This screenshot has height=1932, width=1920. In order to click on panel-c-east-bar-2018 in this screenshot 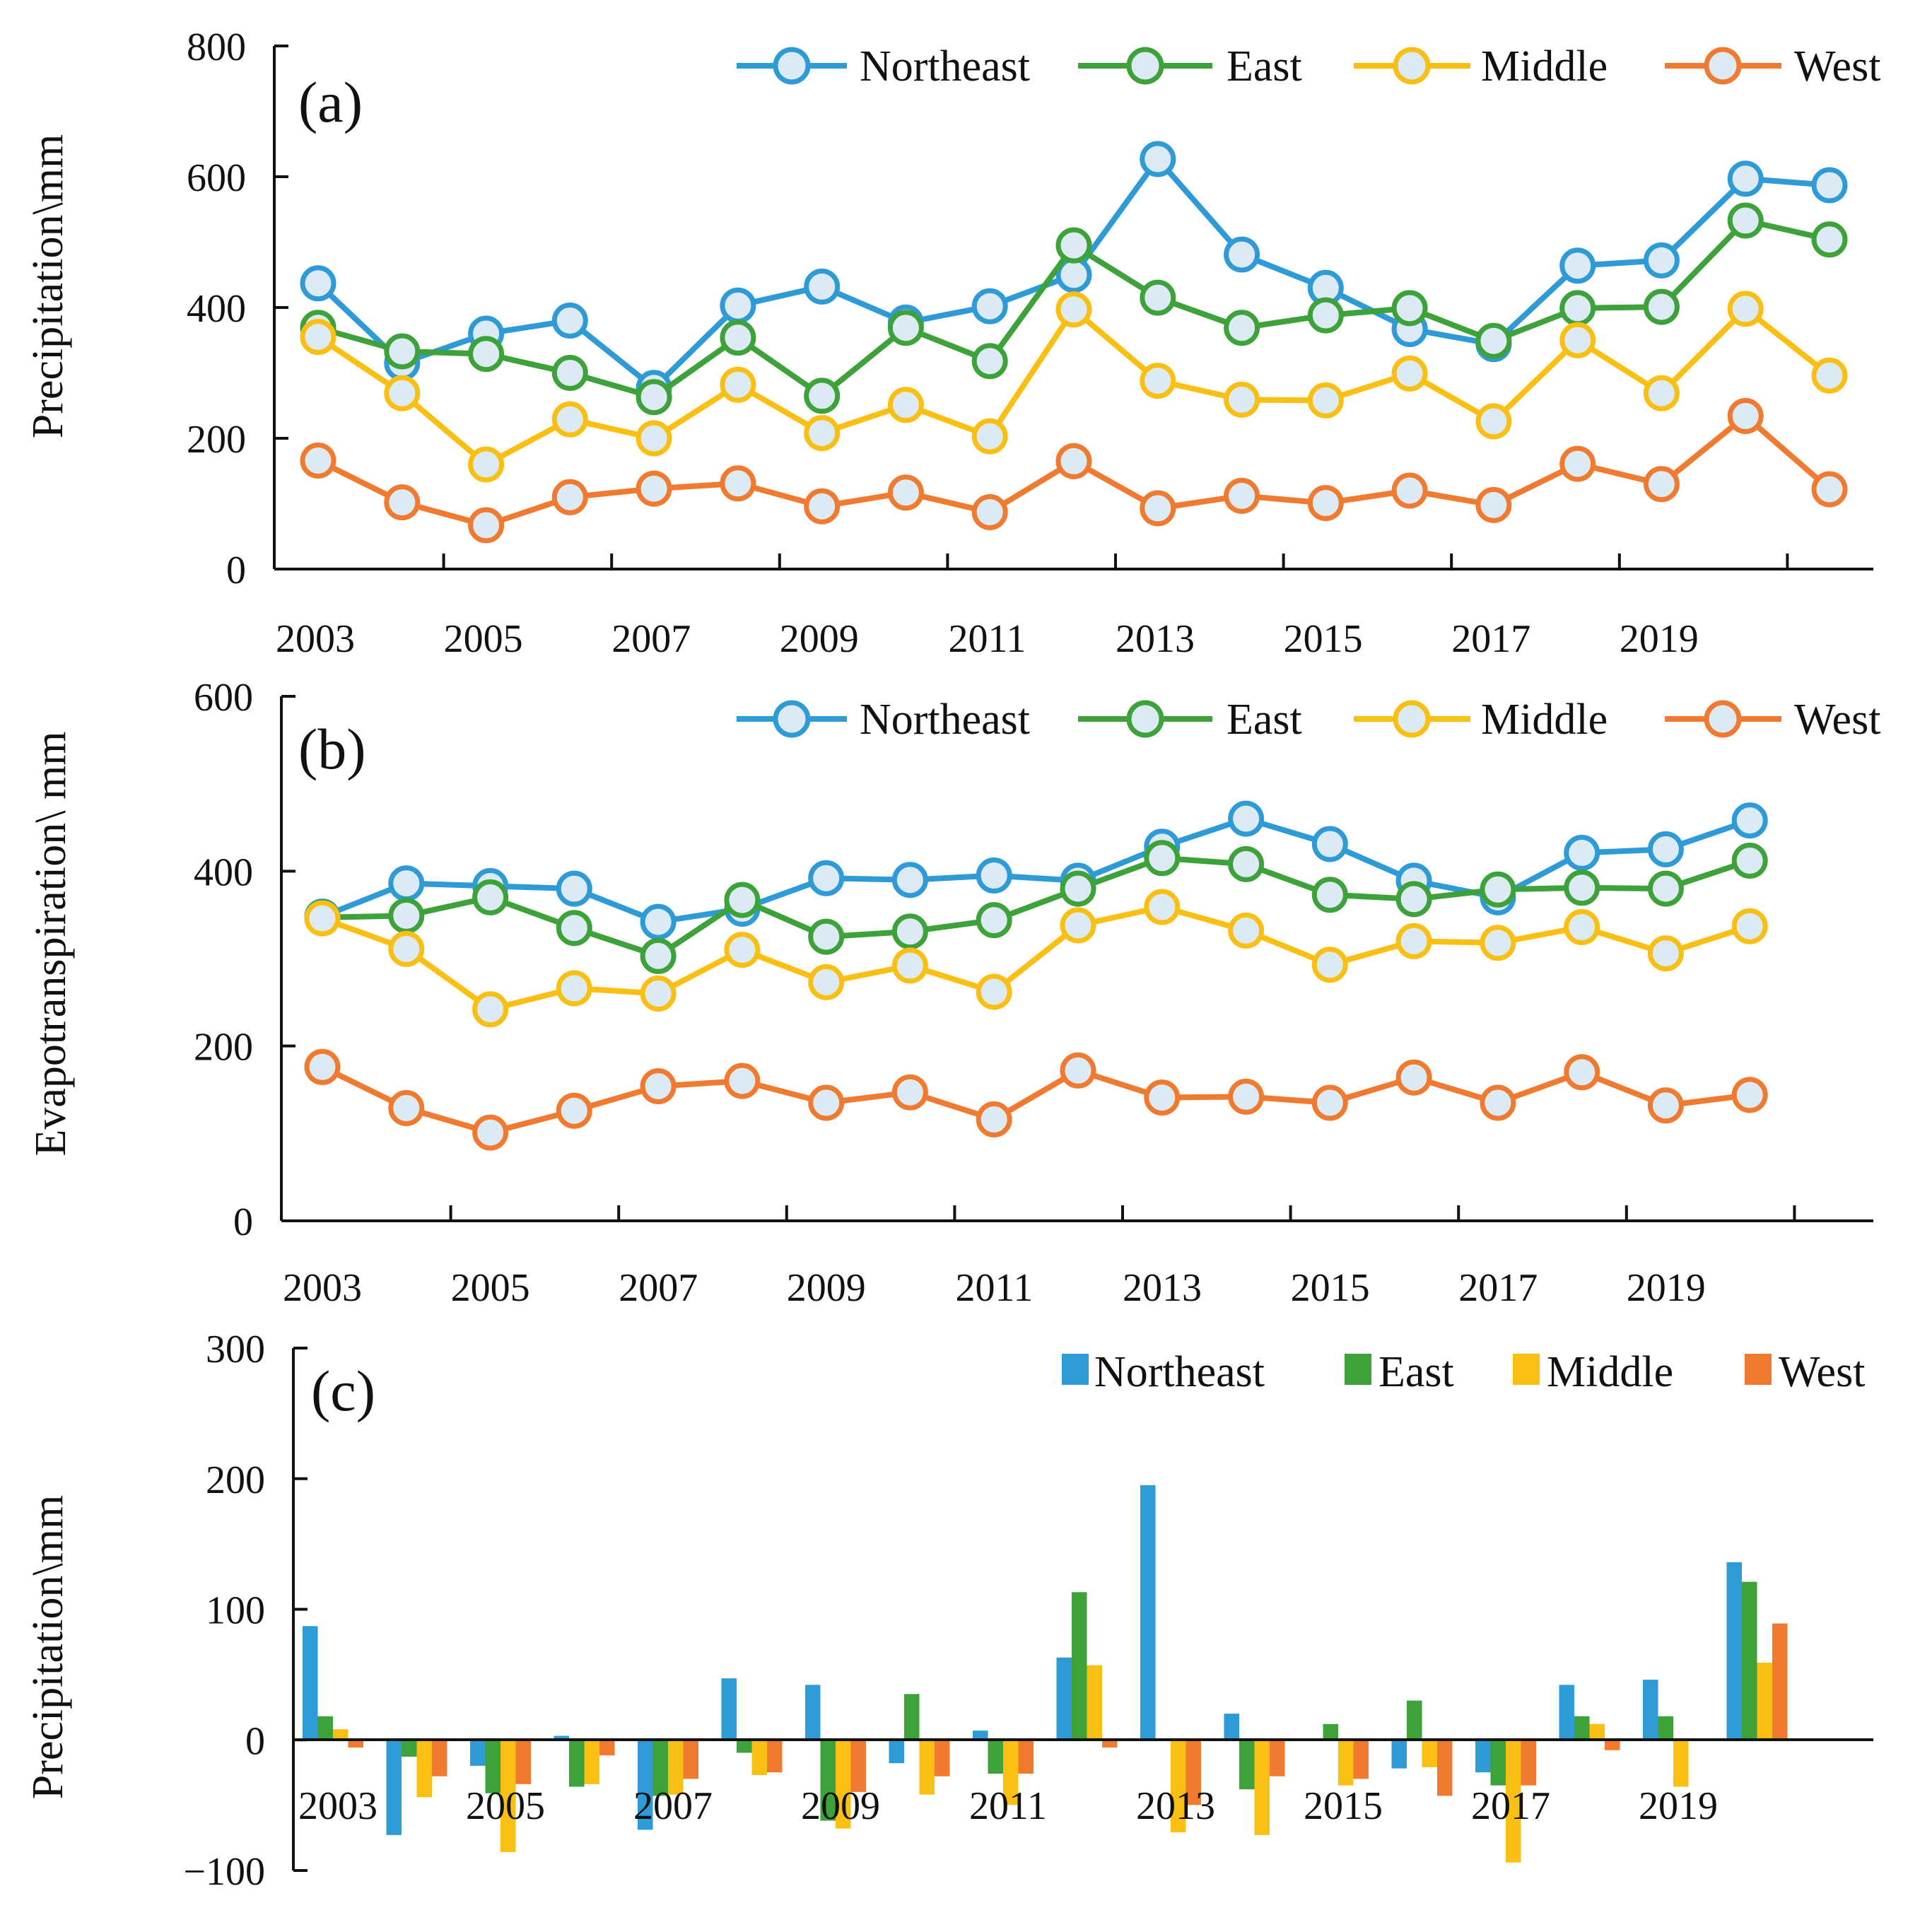, I will do `click(1582, 1728)`.